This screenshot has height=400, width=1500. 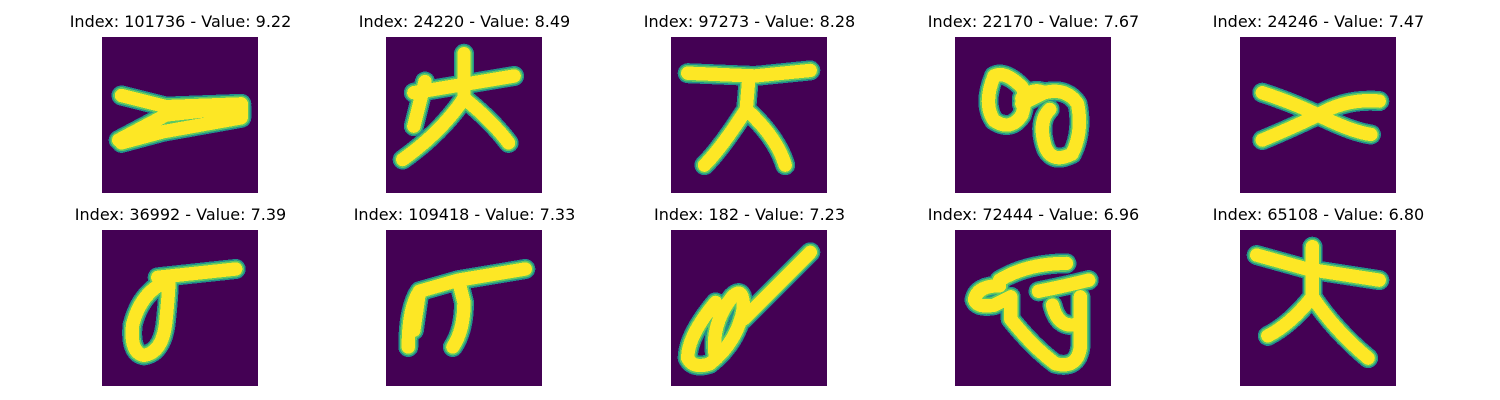 I want to click on panel-4: Index: 22170 - Value: 7.67, so click(x=1033, y=102).